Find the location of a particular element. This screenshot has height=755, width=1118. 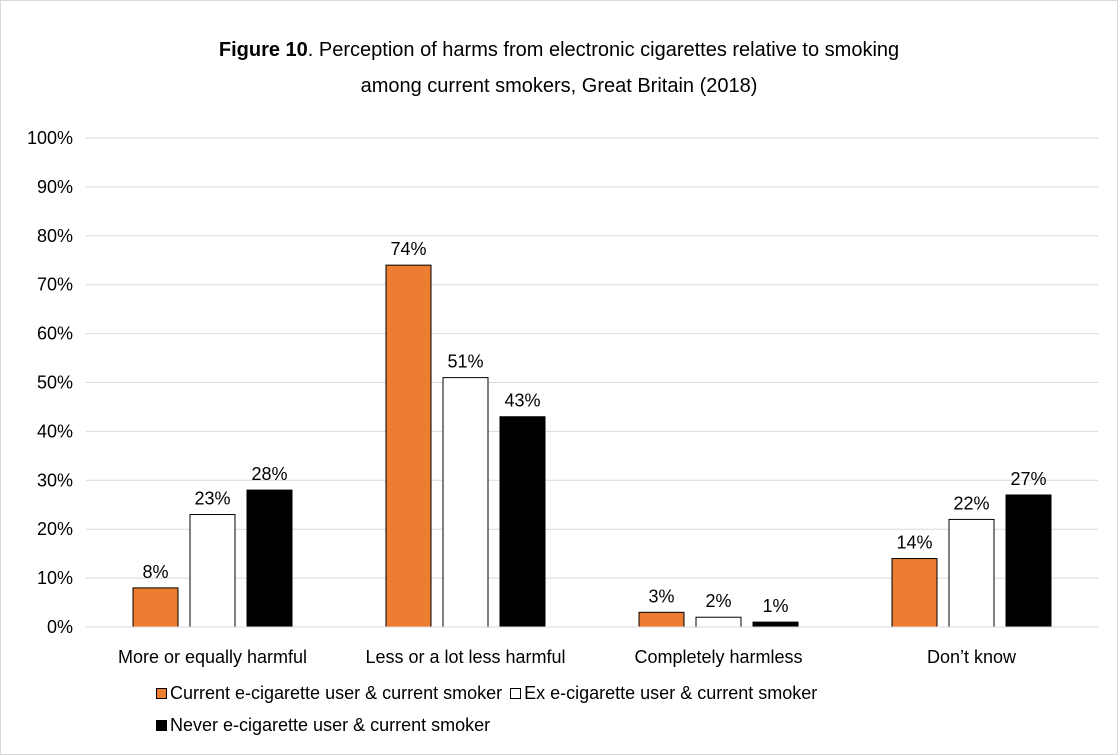

data-label-ex: 23% is located at coordinates (212, 499).